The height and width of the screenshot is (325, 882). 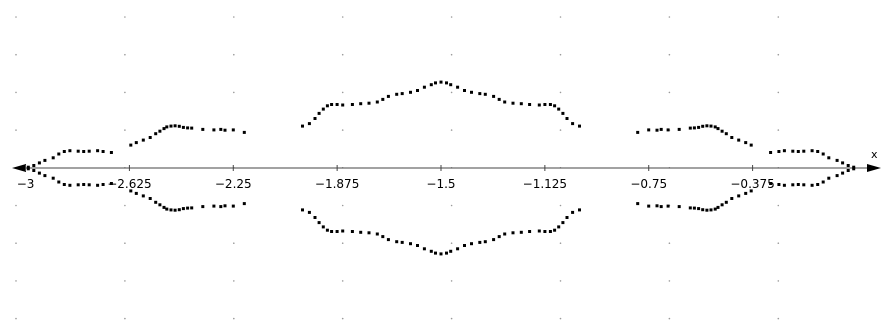 What do you see at coordinates (440, 184) in the screenshot?
I see `x-tick-label: −1.5` at bounding box center [440, 184].